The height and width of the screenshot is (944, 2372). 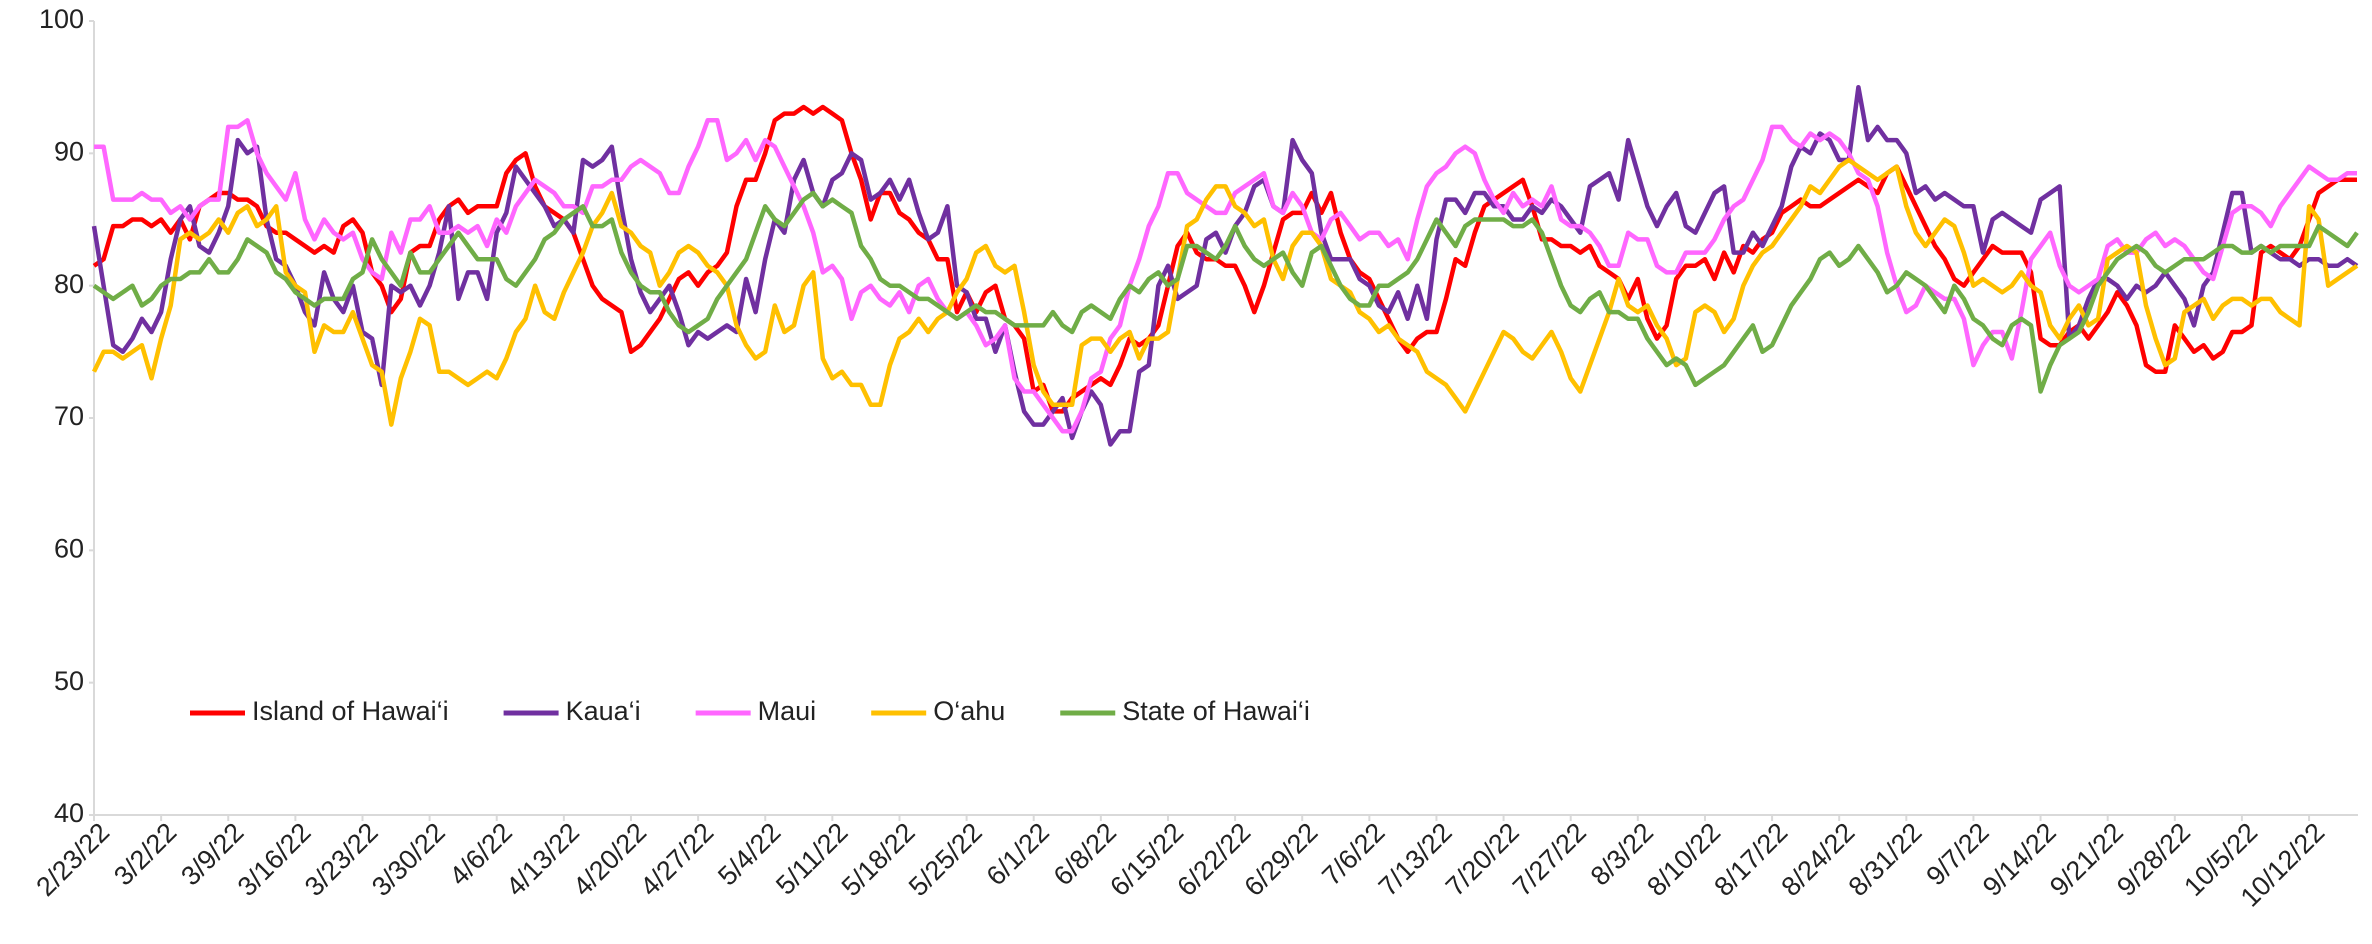 I want to click on x-tick-label: 5/11/22, so click(x=812, y=859).